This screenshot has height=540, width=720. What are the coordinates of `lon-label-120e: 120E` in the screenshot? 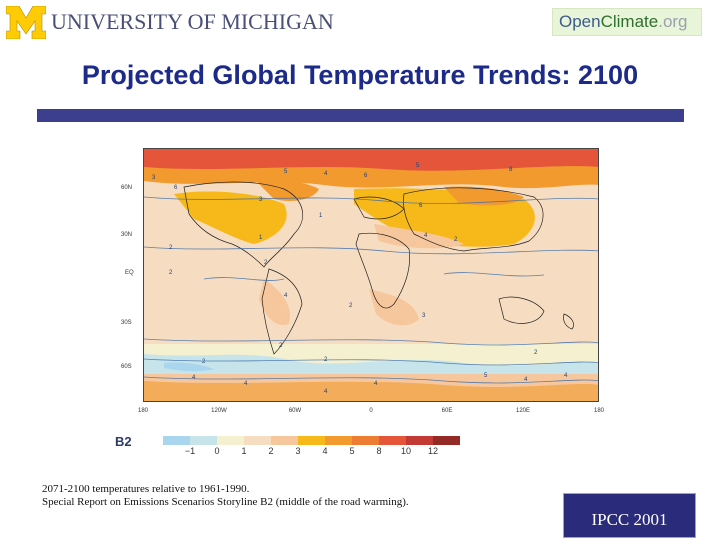 It's located at (523, 411).